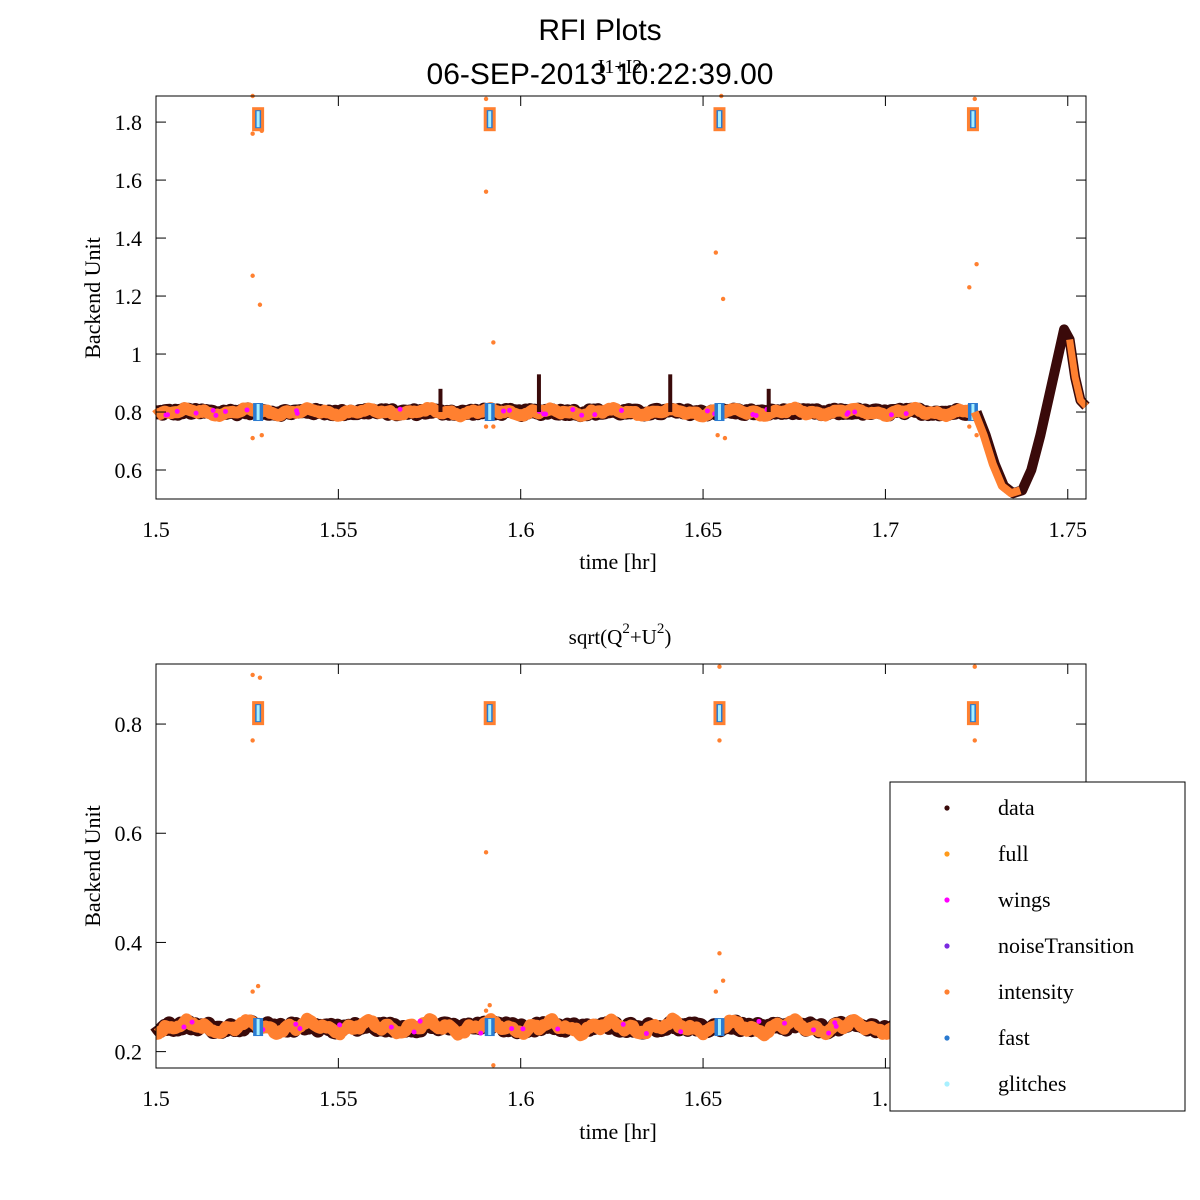  What do you see at coordinates (703, 1098) in the screenshot?
I see `bottom-xtick-label: 1.65` at bounding box center [703, 1098].